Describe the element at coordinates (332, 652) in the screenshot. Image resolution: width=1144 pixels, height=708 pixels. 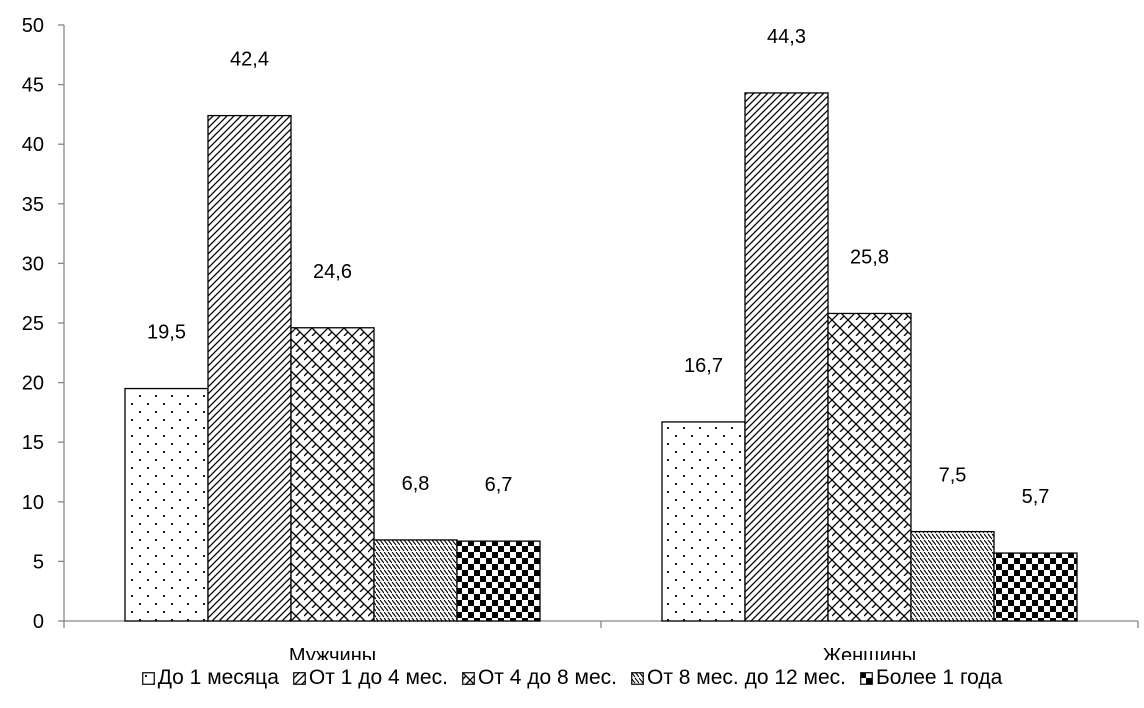
I see `category-label: Мужчины` at that location.